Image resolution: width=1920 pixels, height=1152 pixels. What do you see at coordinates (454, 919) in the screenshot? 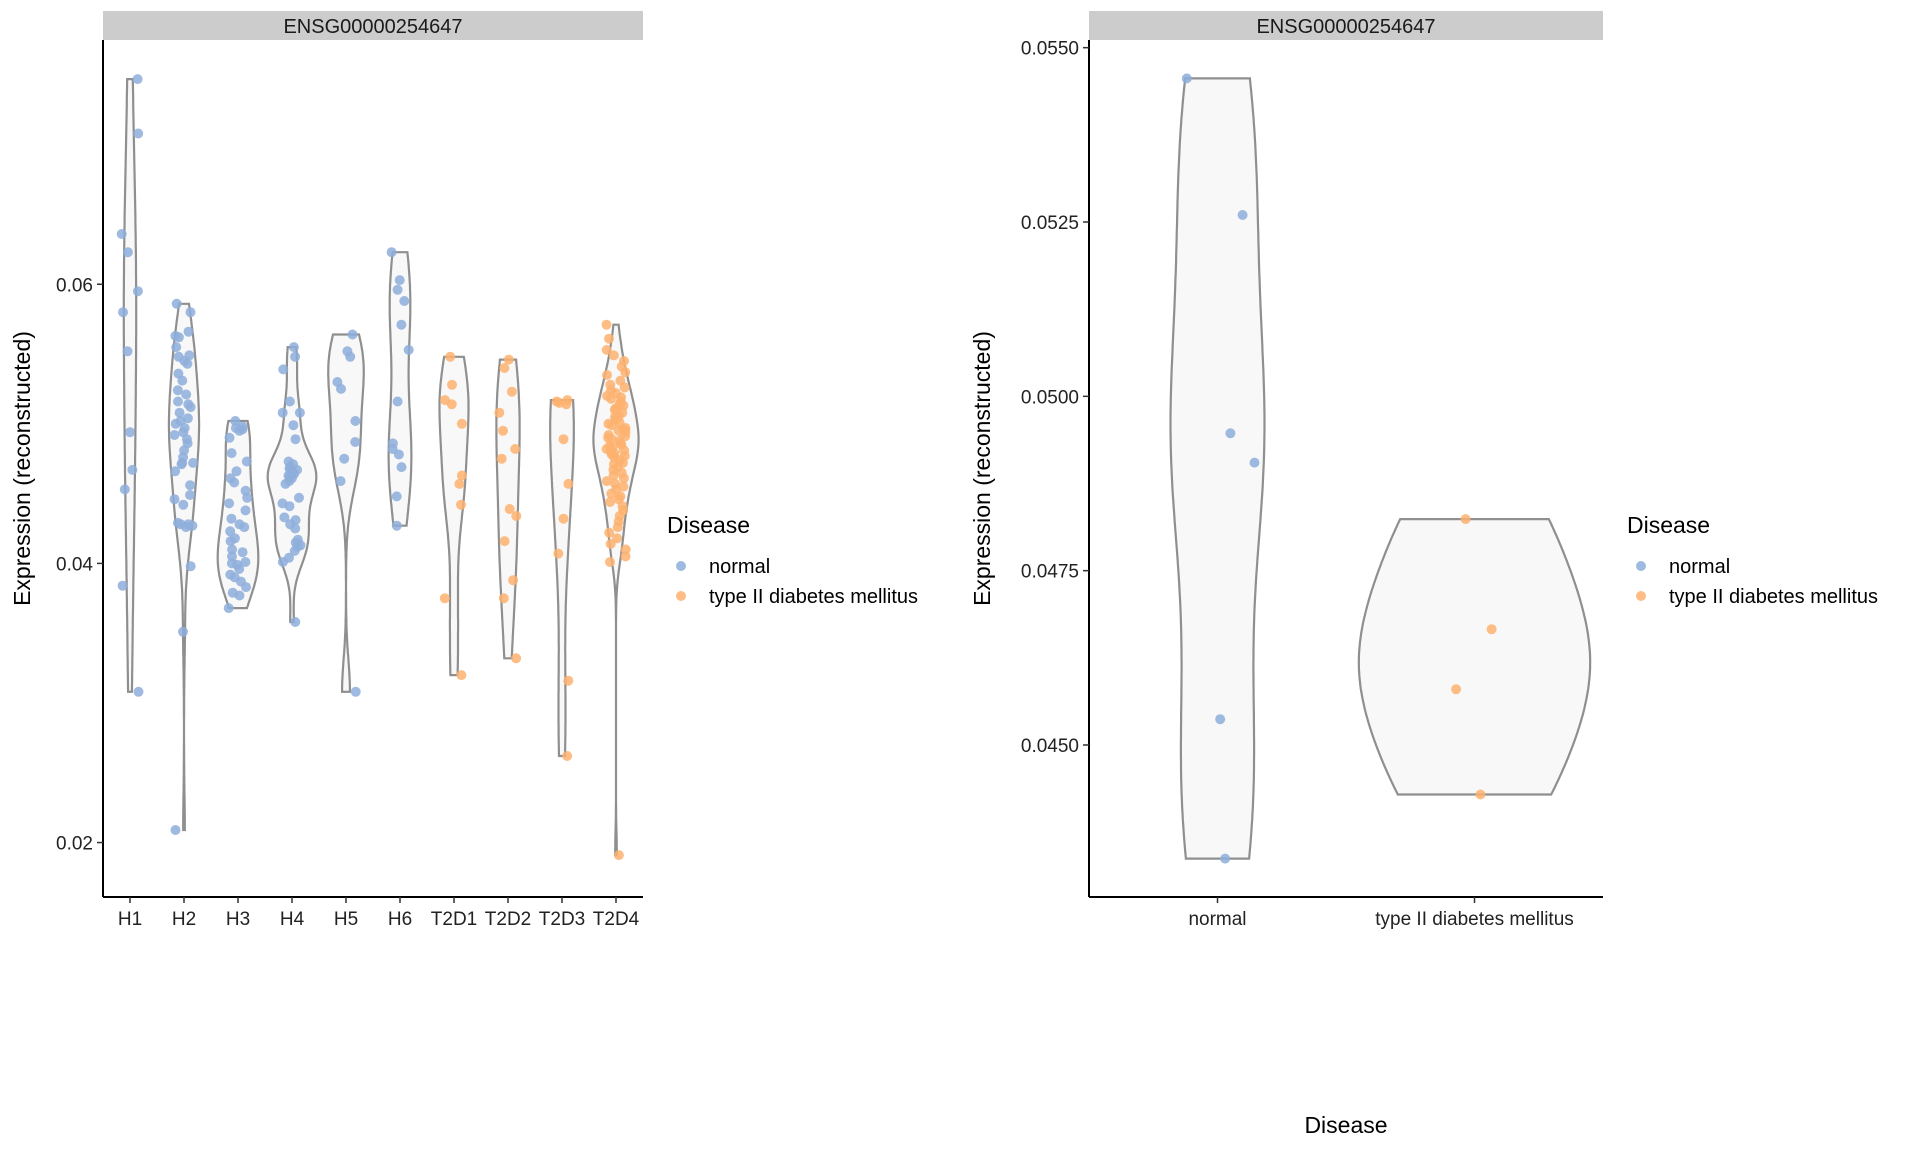
I see `x-tick-label: T2D1` at bounding box center [454, 919].